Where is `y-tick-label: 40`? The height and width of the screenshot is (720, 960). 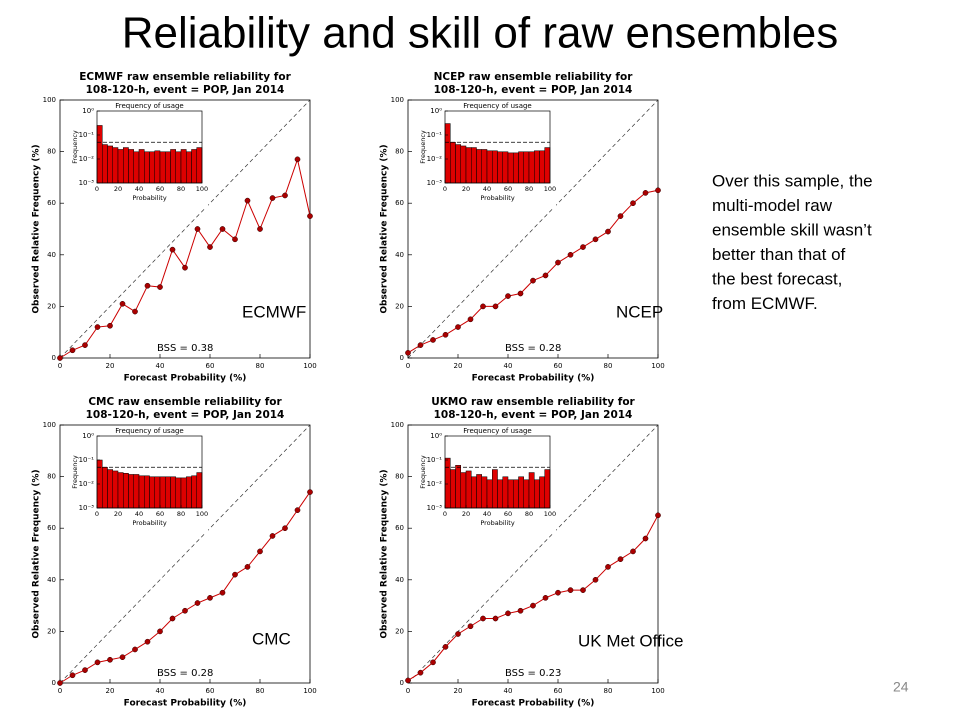
y-tick-label: 40 is located at coordinates (51, 580).